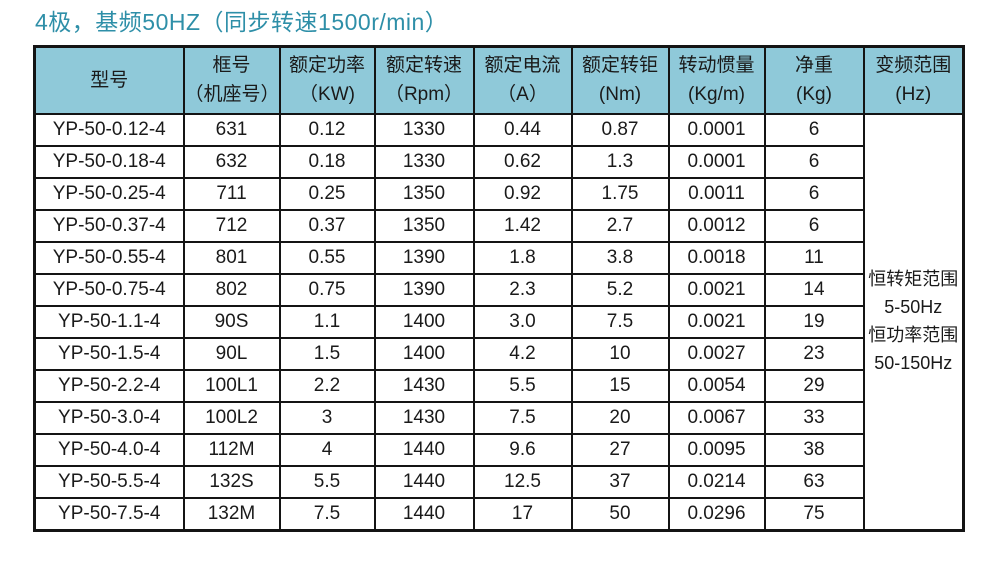 Image resolution: width=993 pixels, height=564 pixels. What do you see at coordinates (814, 514) in the screenshot?
I see `value-cell: 75` at bounding box center [814, 514].